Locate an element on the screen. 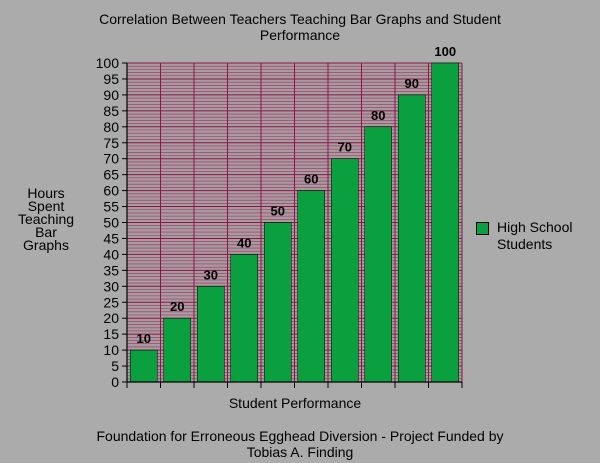 This screenshot has height=463, width=600. legend: High School Students is located at coordinates (531, 236).